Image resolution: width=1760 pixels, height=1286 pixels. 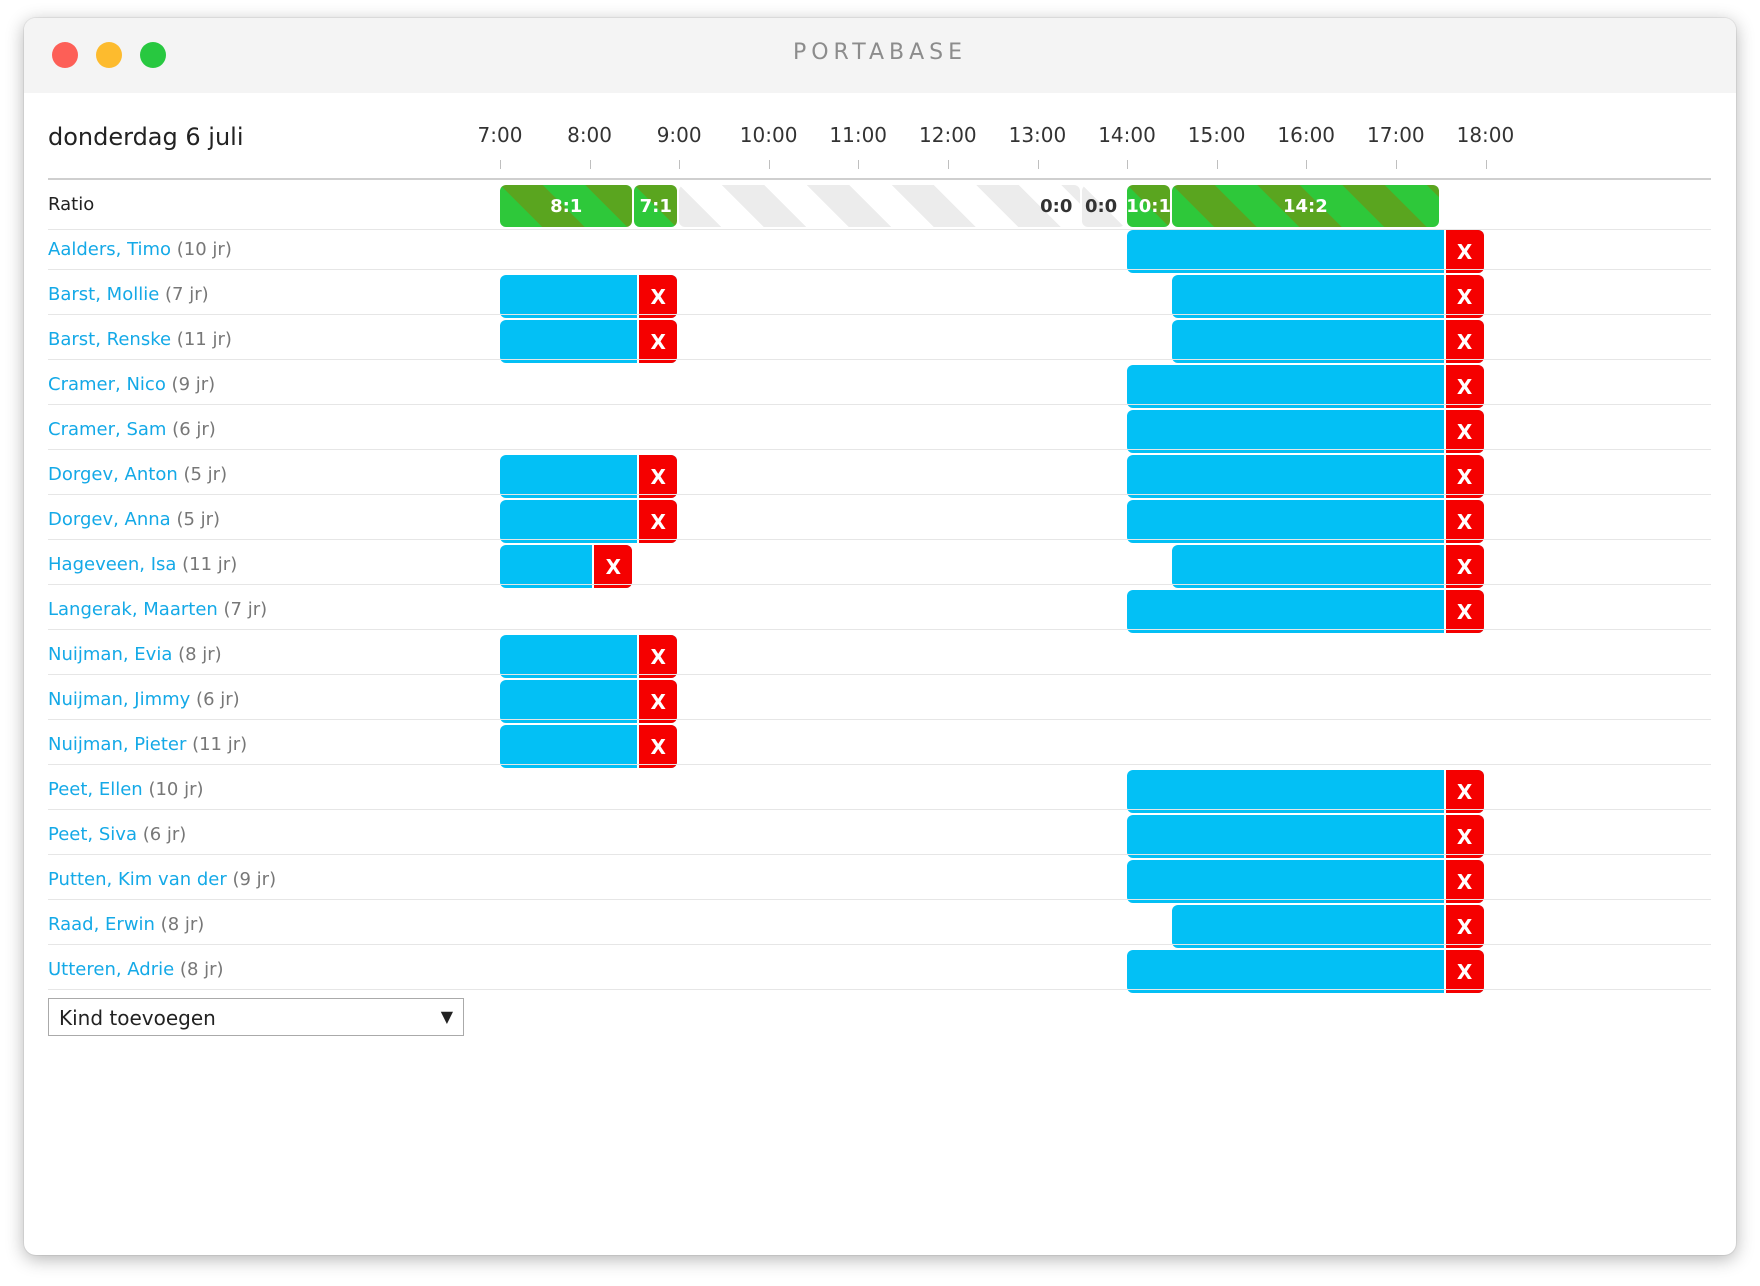 I want to click on close-window-button, so click(x=65, y=55).